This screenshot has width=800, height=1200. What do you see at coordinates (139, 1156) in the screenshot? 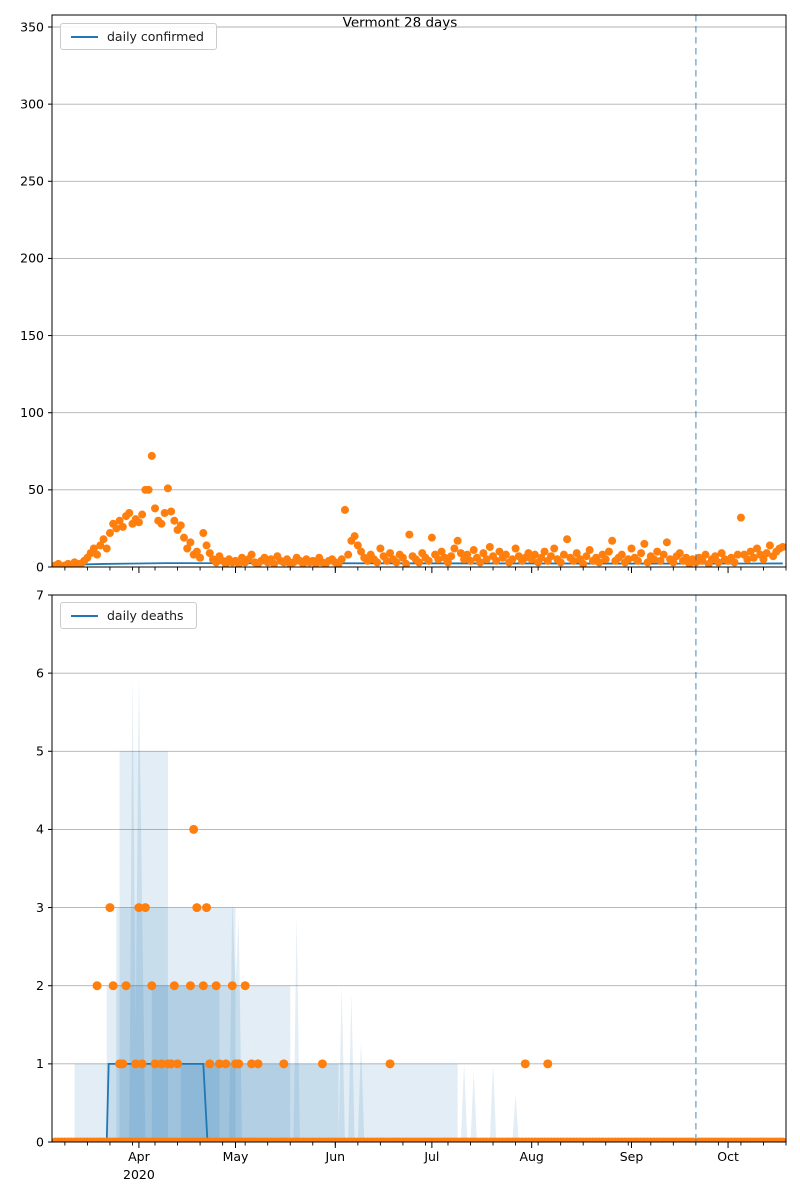
I see `x-tick-label: Apr` at bounding box center [139, 1156].